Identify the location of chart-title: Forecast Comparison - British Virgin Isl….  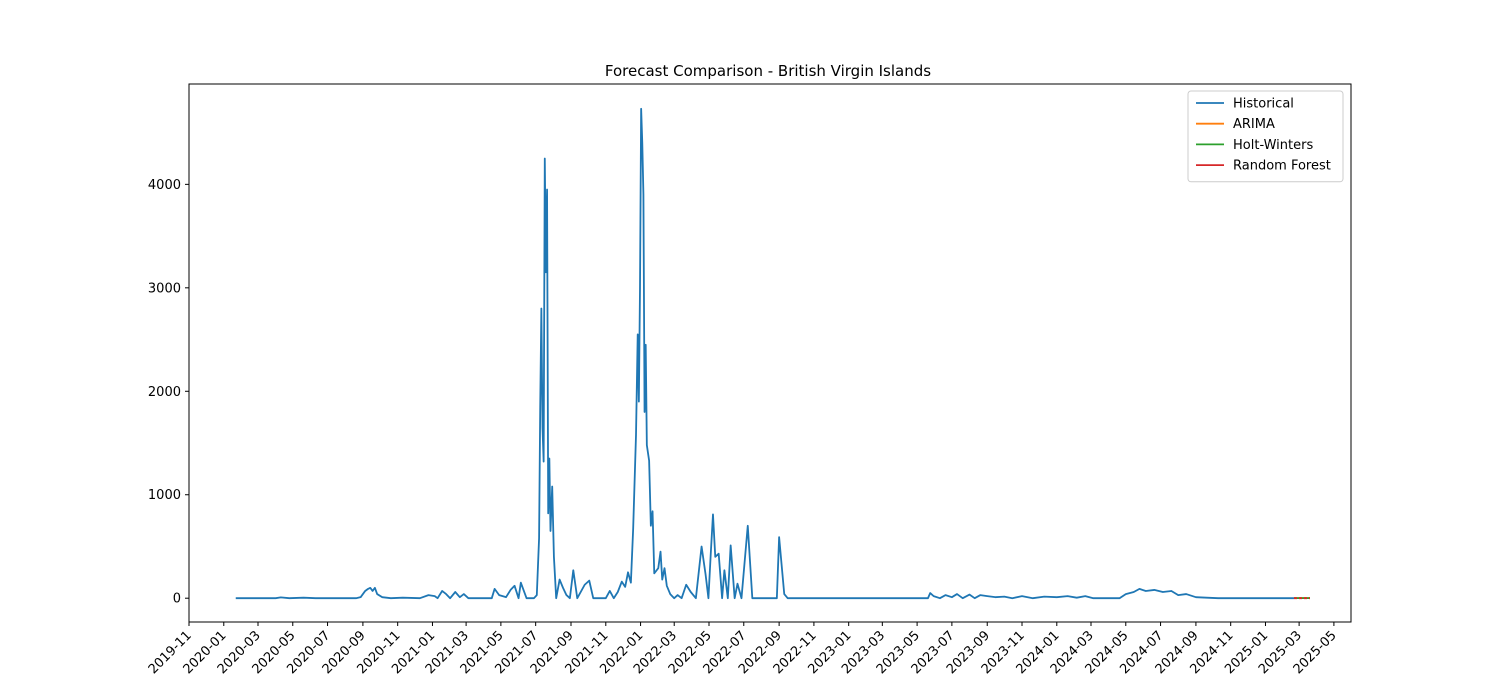
(768, 71).